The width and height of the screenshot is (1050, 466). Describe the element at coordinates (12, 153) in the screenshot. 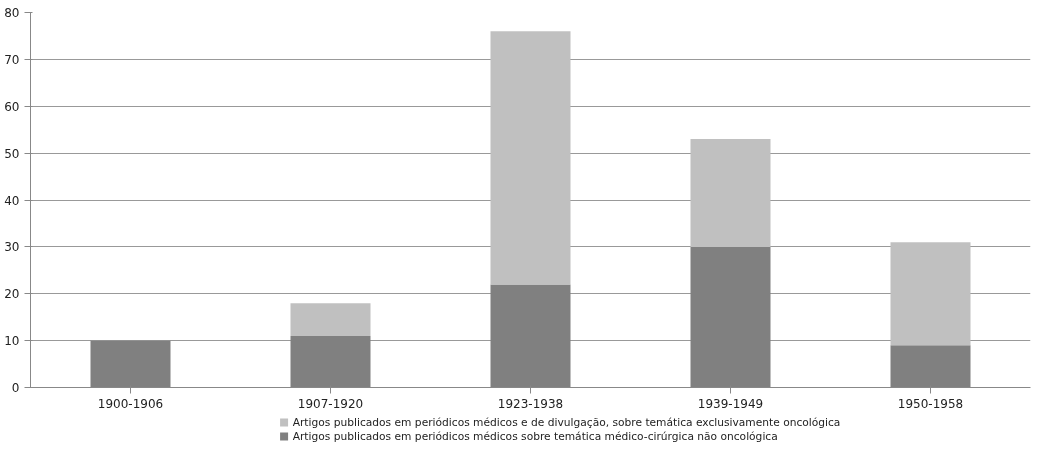

I see `y-tick-label: 50` at that location.